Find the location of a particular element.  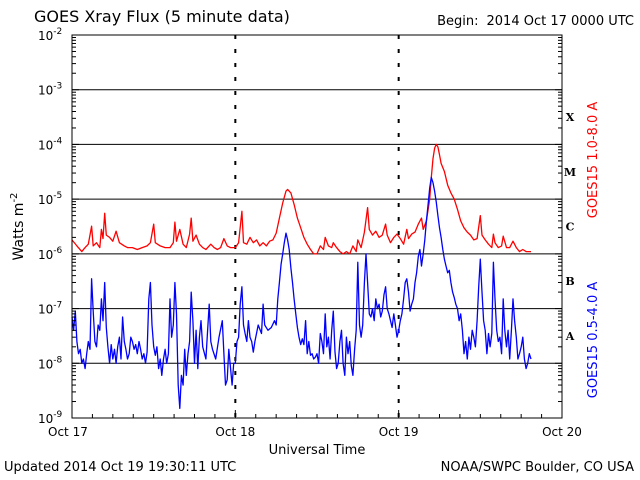

y-tick-exponent: -4 is located at coordinates (57, 141).